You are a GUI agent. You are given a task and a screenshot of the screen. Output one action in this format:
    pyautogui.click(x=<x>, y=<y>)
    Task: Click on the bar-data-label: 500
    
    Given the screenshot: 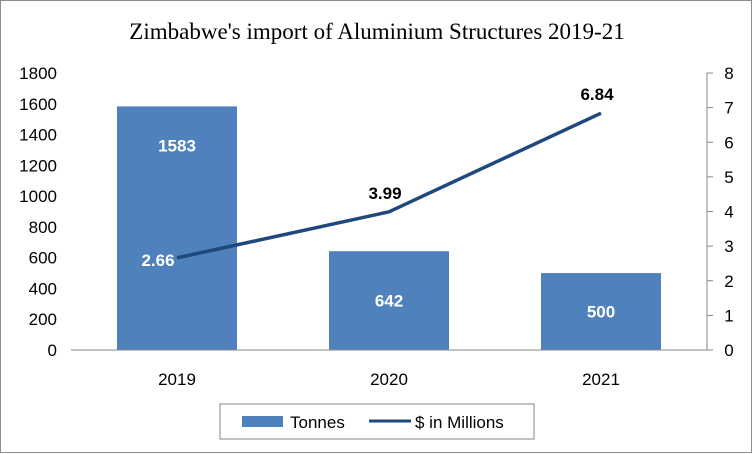 What is the action you would take?
    pyautogui.click(x=601, y=312)
    